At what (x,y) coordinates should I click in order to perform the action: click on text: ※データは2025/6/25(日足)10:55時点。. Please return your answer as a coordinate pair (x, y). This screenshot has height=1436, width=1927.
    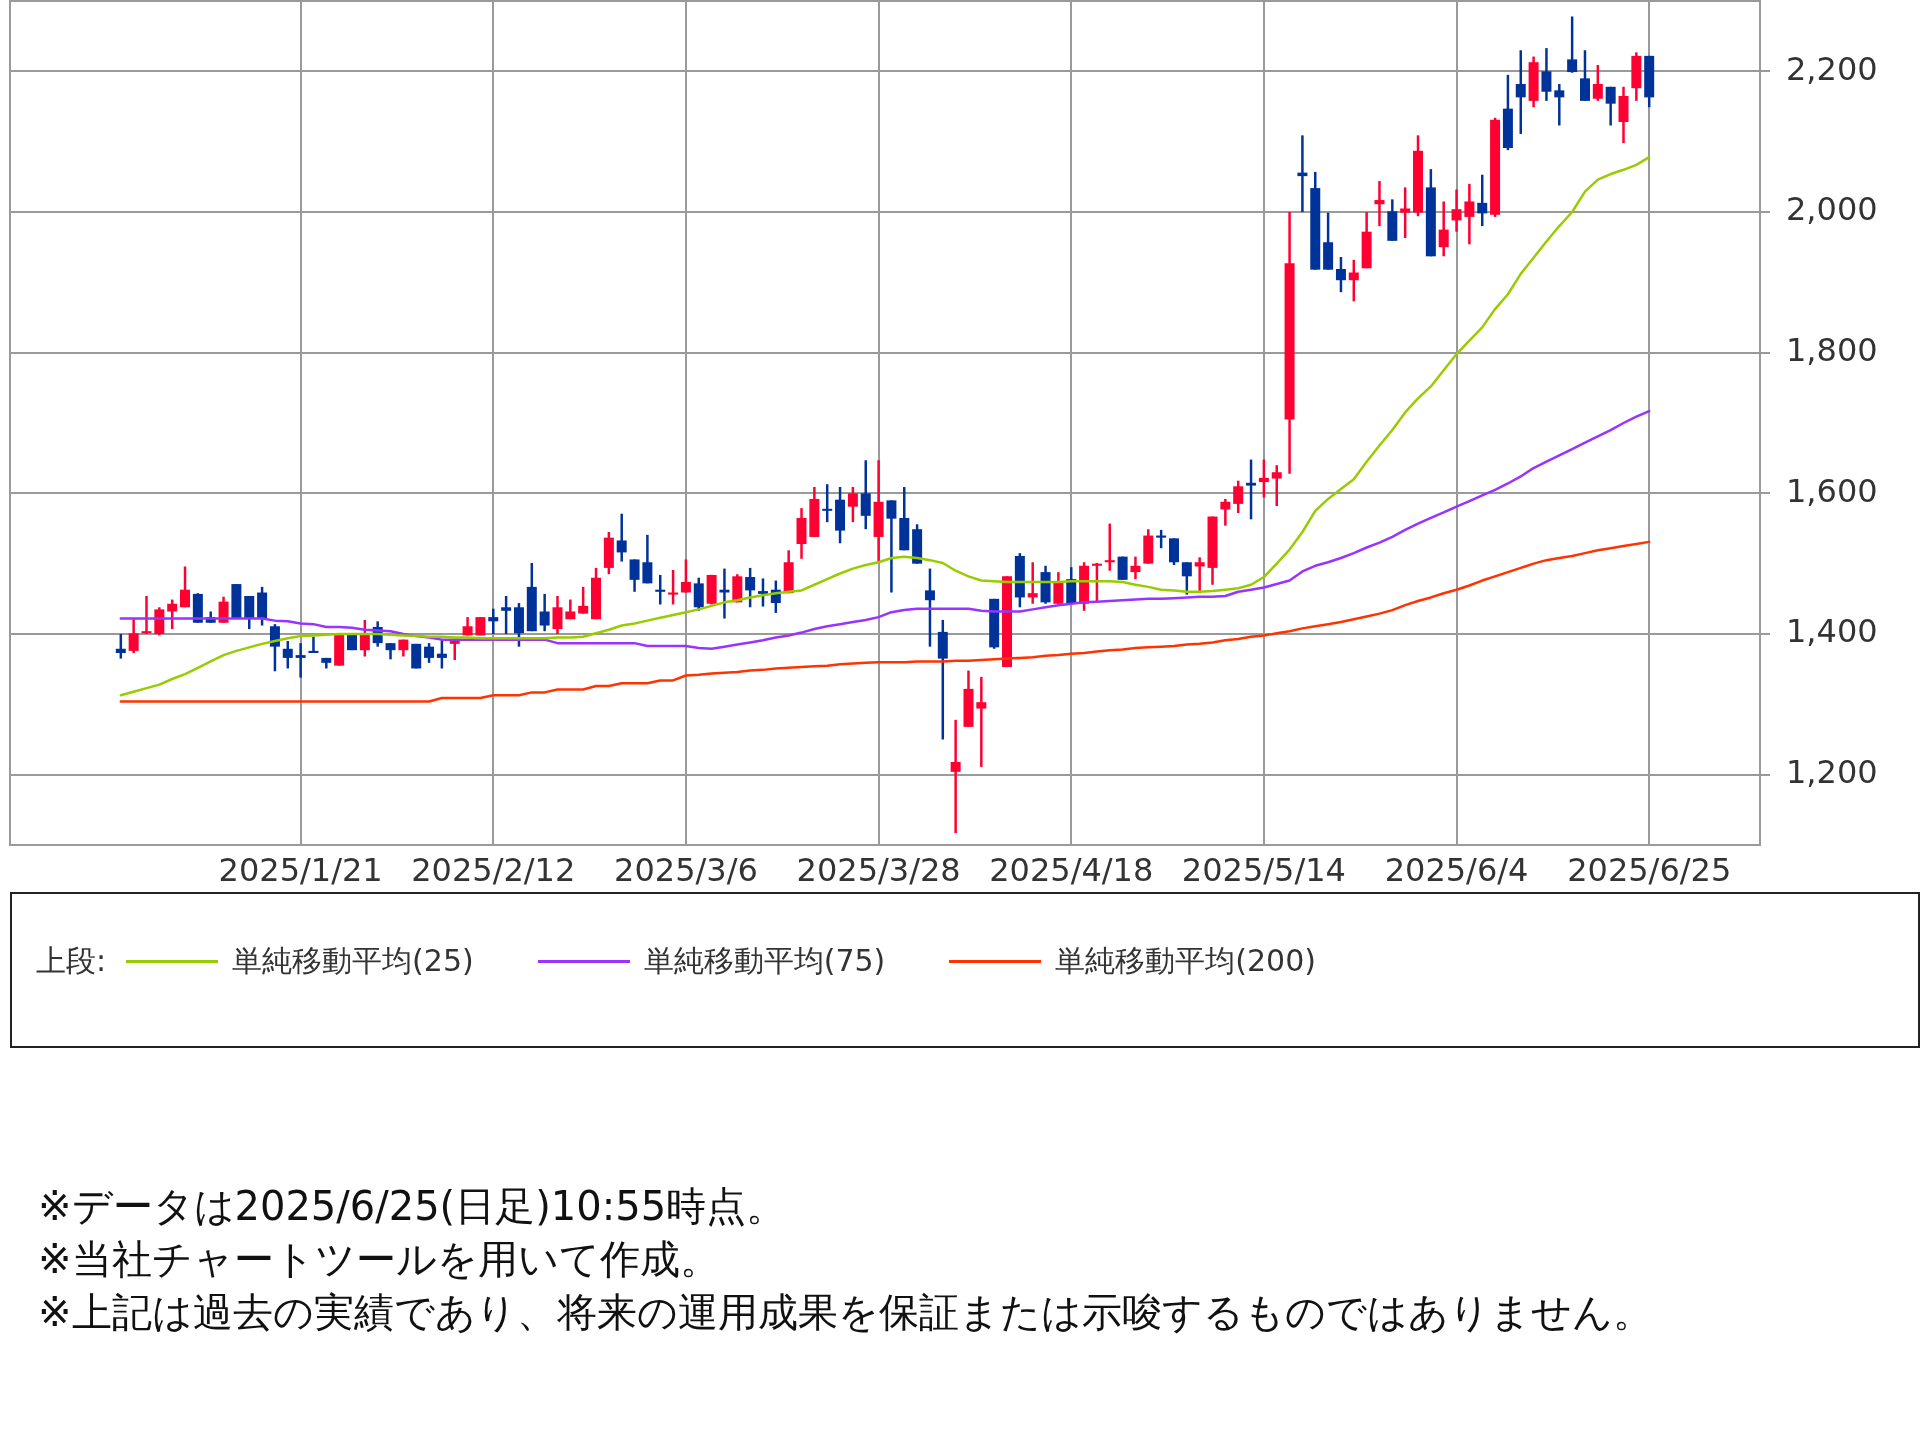
    Looking at the image, I should click on (413, 1206).